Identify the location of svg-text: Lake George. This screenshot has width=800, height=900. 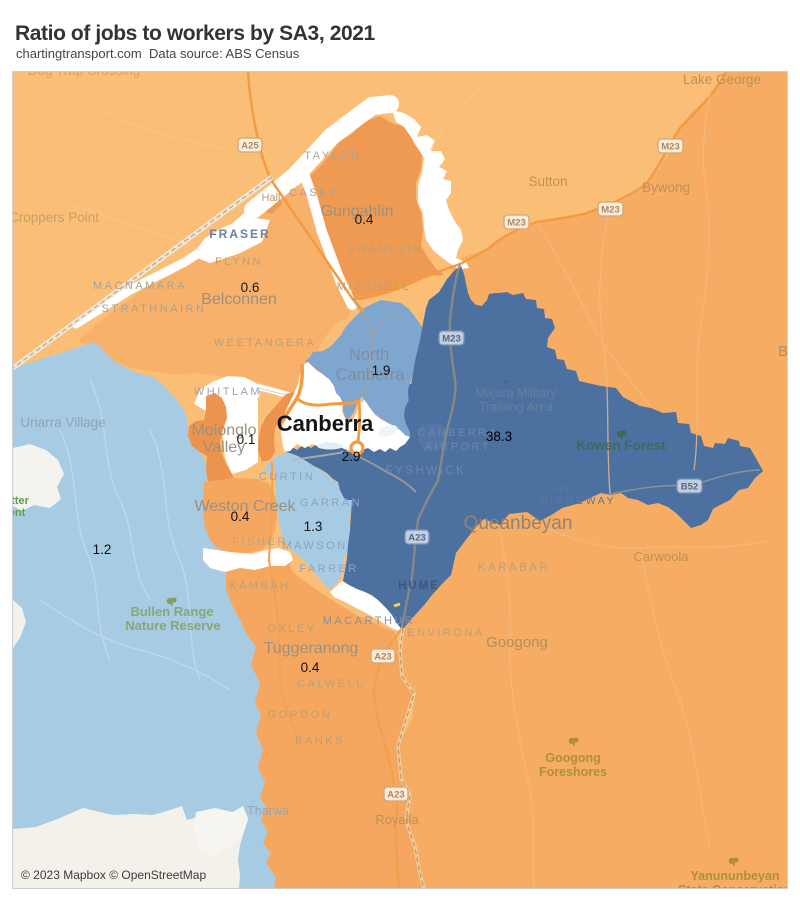
(722, 79).